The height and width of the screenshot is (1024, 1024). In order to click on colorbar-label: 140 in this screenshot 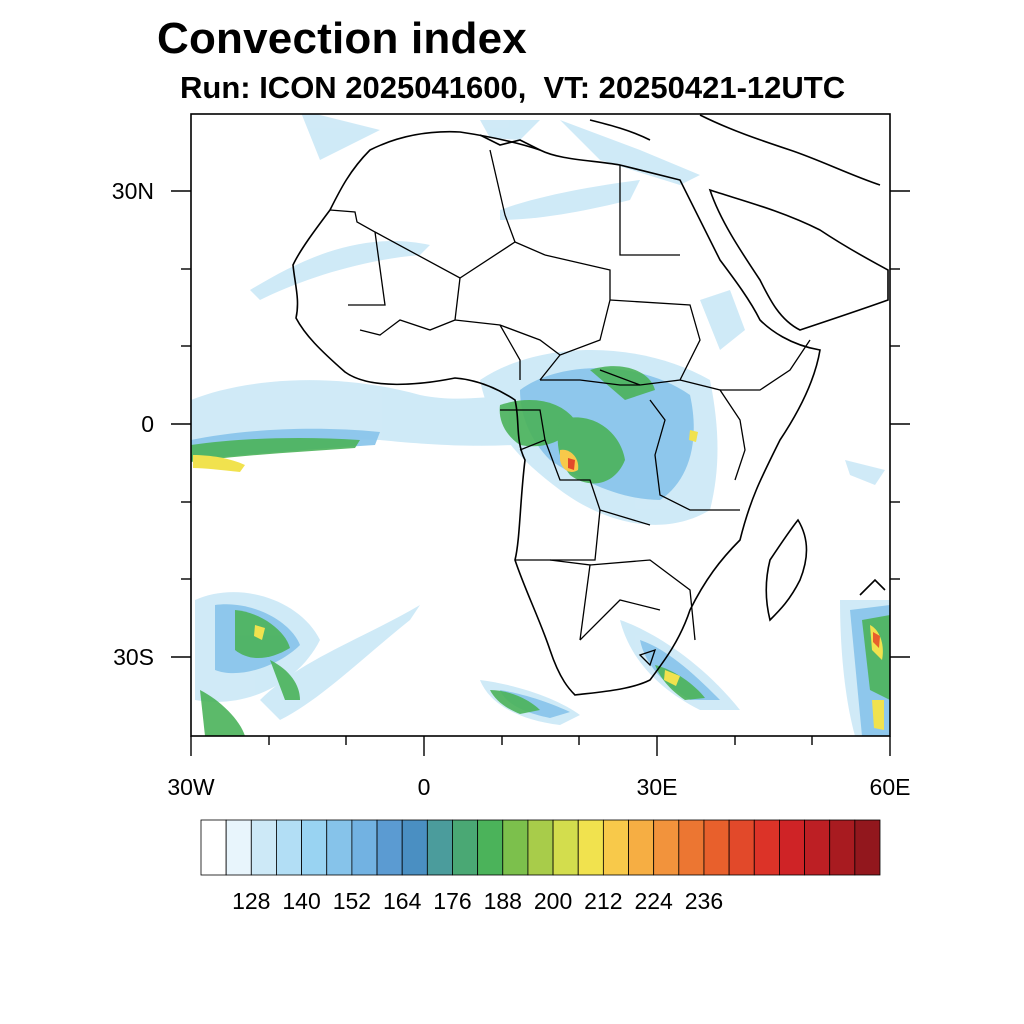, I will do `click(301, 901)`.